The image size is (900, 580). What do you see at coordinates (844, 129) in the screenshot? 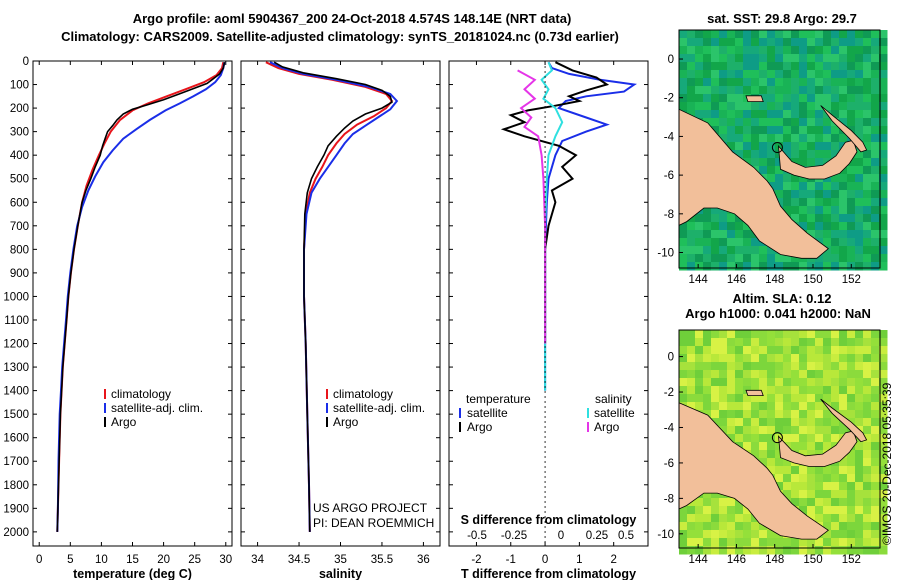
I see `new-ireland-land` at bounding box center [844, 129].